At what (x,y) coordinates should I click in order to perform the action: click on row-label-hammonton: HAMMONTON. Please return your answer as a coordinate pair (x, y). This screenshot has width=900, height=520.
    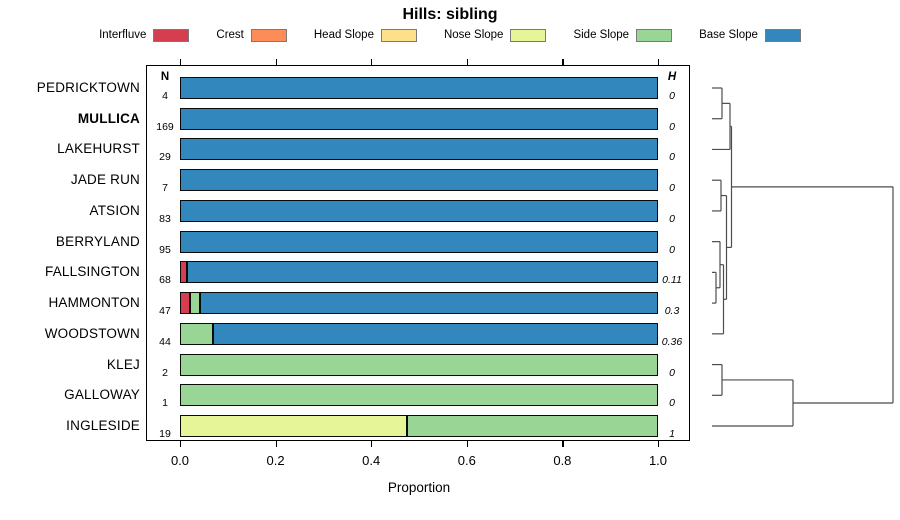
    Looking at the image, I should click on (94, 303).